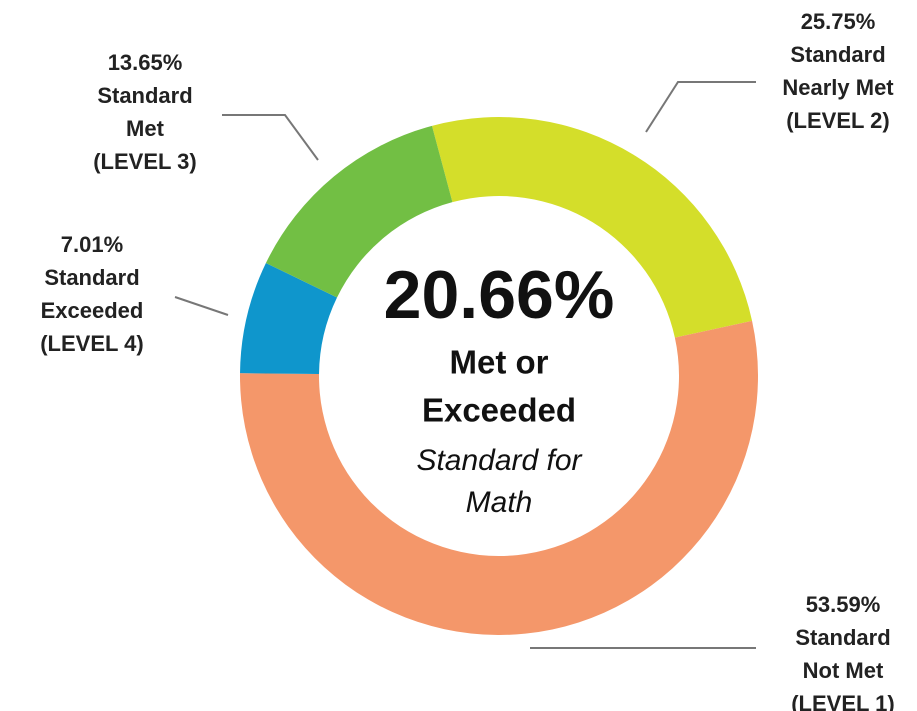  What do you see at coordinates (92, 310) in the screenshot?
I see `category-label: Exceeded` at bounding box center [92, 310].